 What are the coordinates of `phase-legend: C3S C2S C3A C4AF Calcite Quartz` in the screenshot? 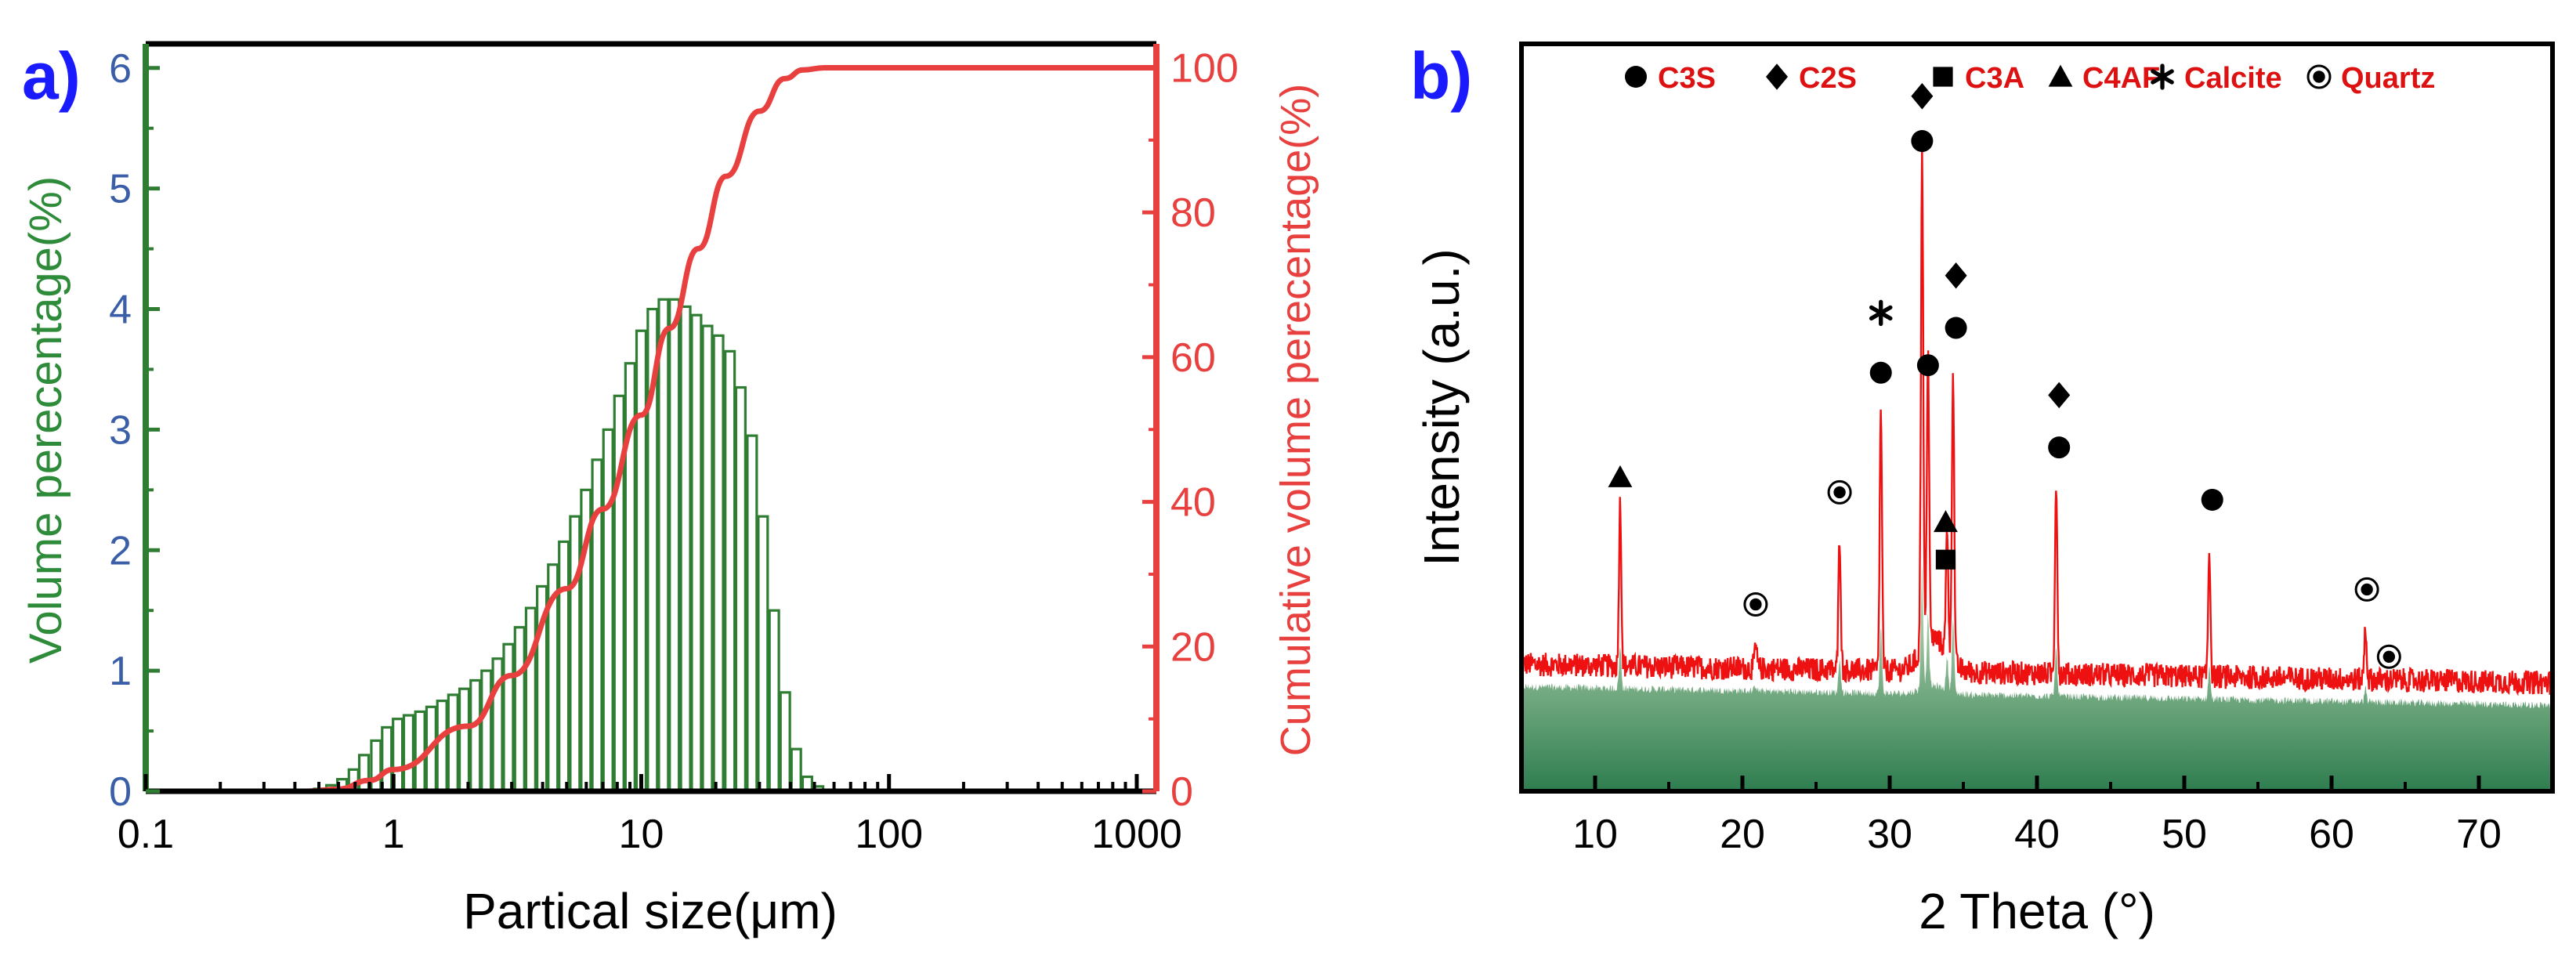 It's located at (2030, 78).